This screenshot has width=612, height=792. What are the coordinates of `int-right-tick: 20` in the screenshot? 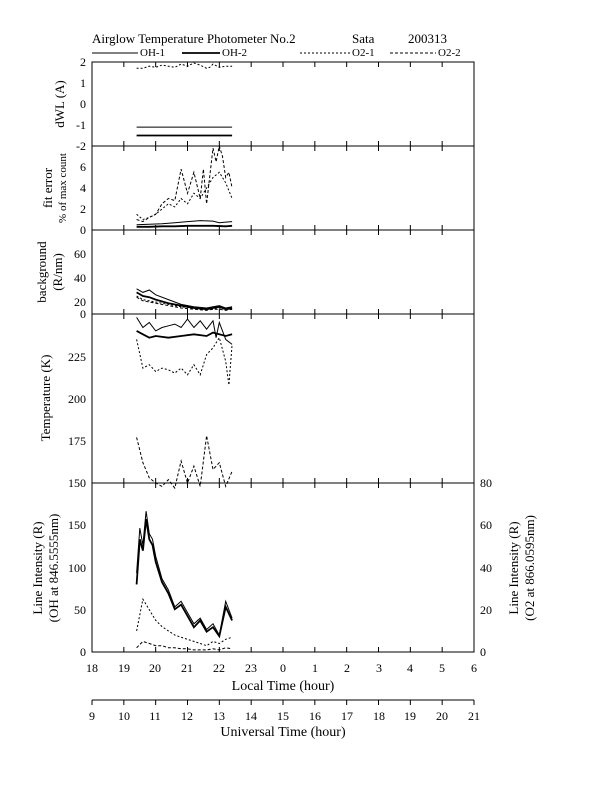 It's located at (486, 610).